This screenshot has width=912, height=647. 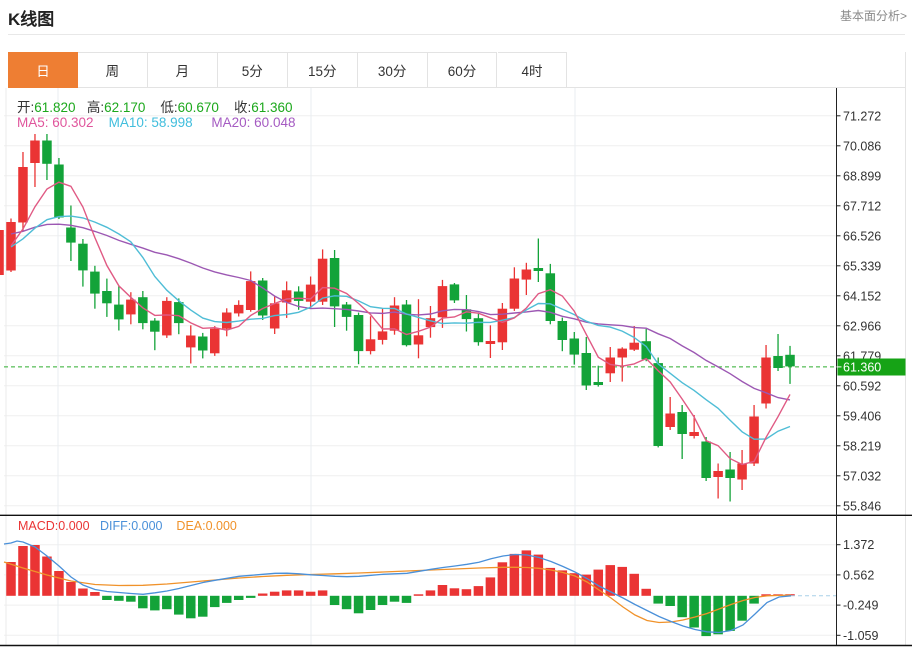 I want to click on svg-text: 59.406, so click(x=862, y=416).